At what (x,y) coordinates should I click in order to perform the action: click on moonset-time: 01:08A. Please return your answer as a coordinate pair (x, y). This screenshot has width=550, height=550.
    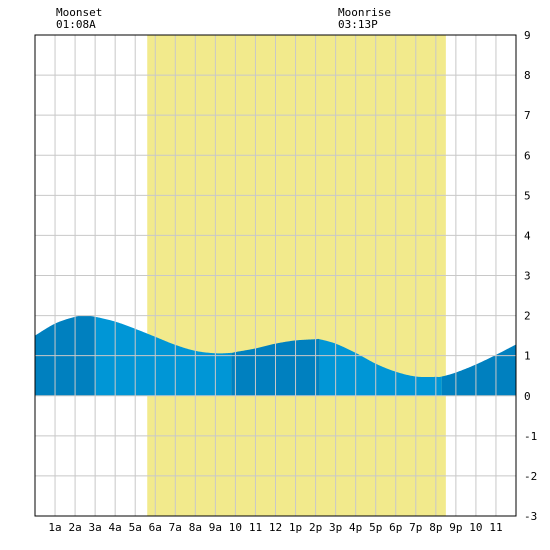
    Looking at the image, I should click on (76, 24).